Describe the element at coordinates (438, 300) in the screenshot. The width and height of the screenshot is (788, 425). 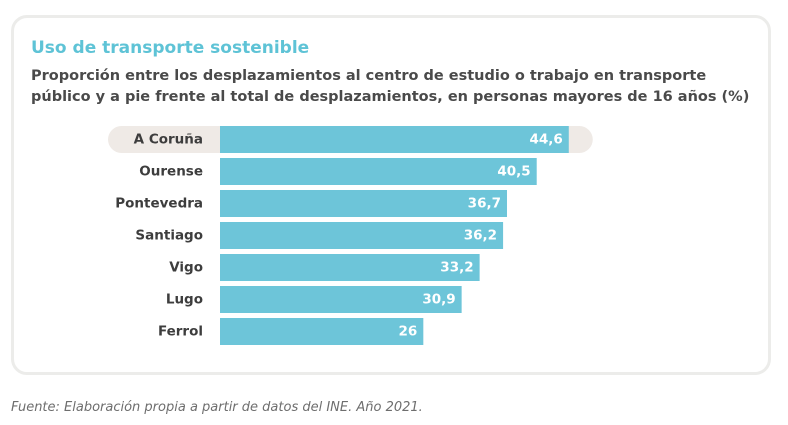
I see `value-label: 30,9` at that location.